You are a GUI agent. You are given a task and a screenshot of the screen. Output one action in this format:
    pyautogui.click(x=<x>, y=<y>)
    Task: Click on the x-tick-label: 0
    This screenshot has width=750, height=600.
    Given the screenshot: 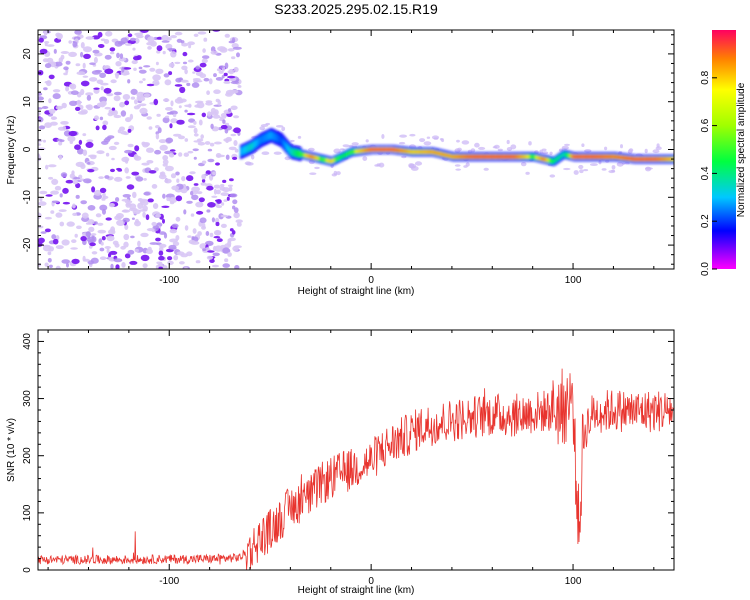 What is the action you would take?
    pyautogui.click(x=371, y=581)
    